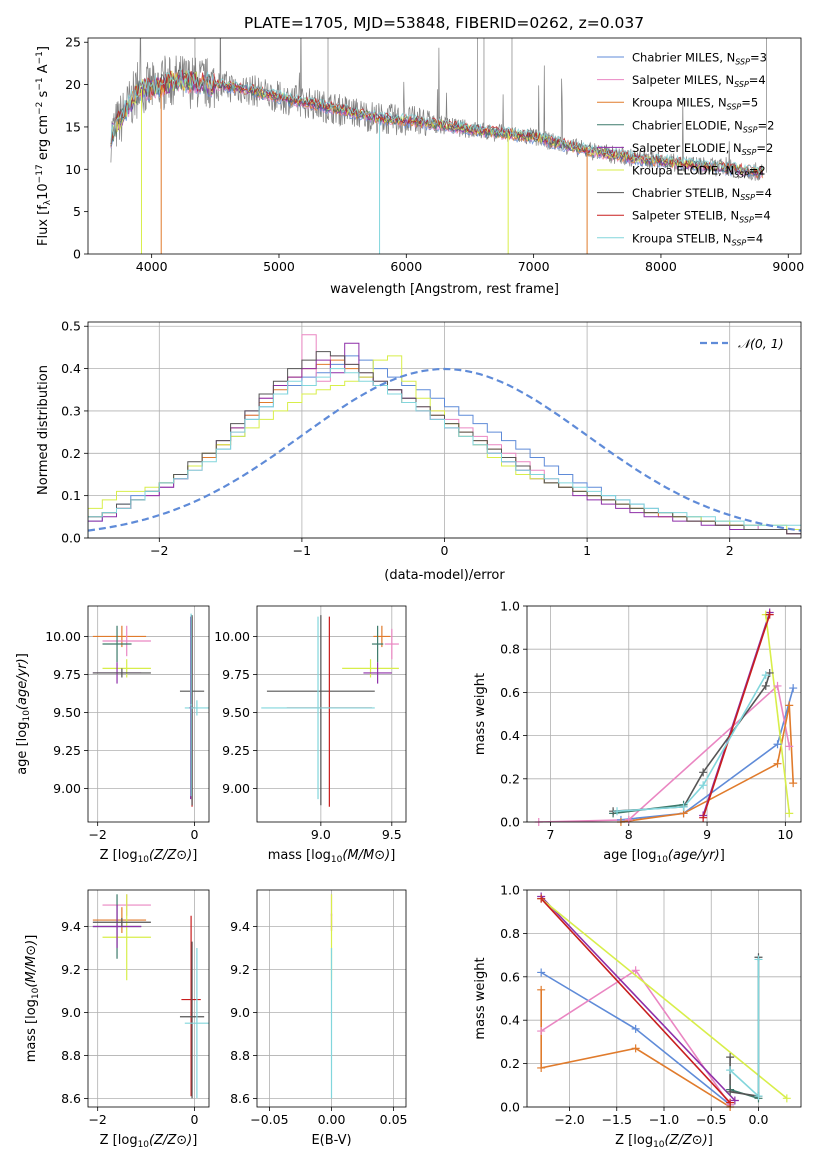  Describe the element at coordinates (73, 42) in the screenshot. I see `y-tick-label: 25` at that location.